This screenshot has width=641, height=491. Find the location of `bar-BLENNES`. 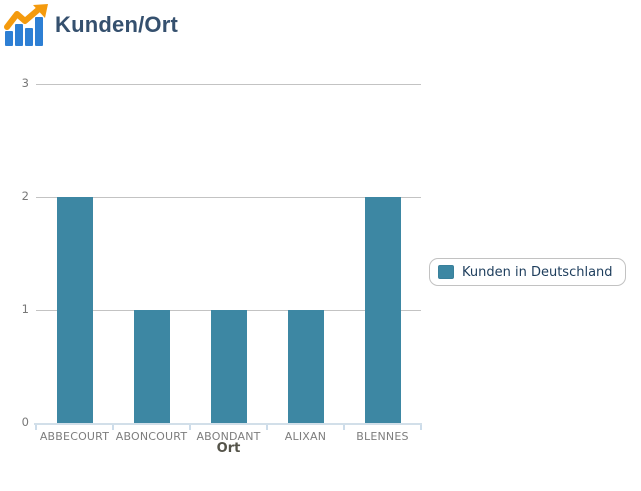

bar-BLENNES is located at coordinates (382, 310).